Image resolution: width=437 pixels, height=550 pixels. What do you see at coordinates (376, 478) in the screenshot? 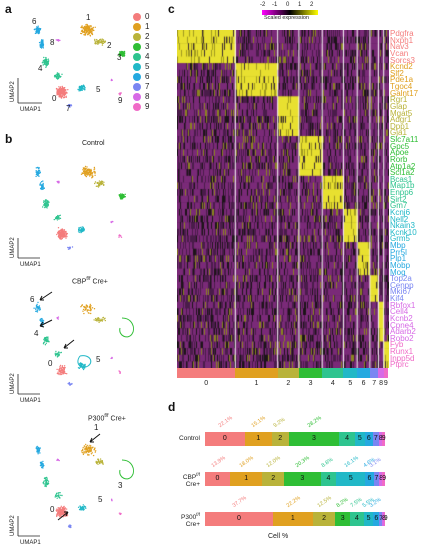
I see `bar-segment-label: 7` at bounding box center [376, 478].